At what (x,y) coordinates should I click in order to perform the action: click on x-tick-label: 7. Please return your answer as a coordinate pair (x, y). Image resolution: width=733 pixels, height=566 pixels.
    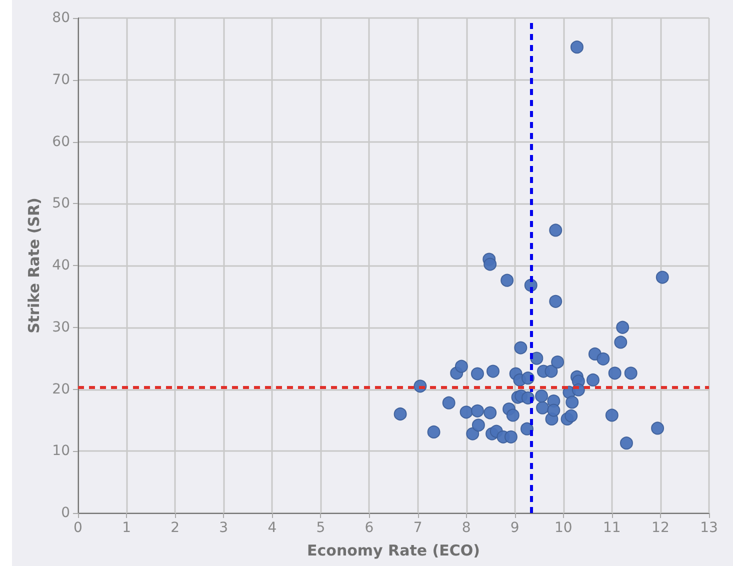
    Looking at the image, I should click on (417, 528).